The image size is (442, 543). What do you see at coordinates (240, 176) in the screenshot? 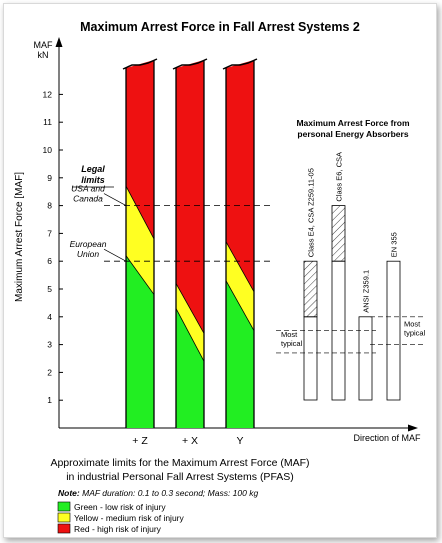
I see `bar-3-red-zone` at bounding box center [240, 176].